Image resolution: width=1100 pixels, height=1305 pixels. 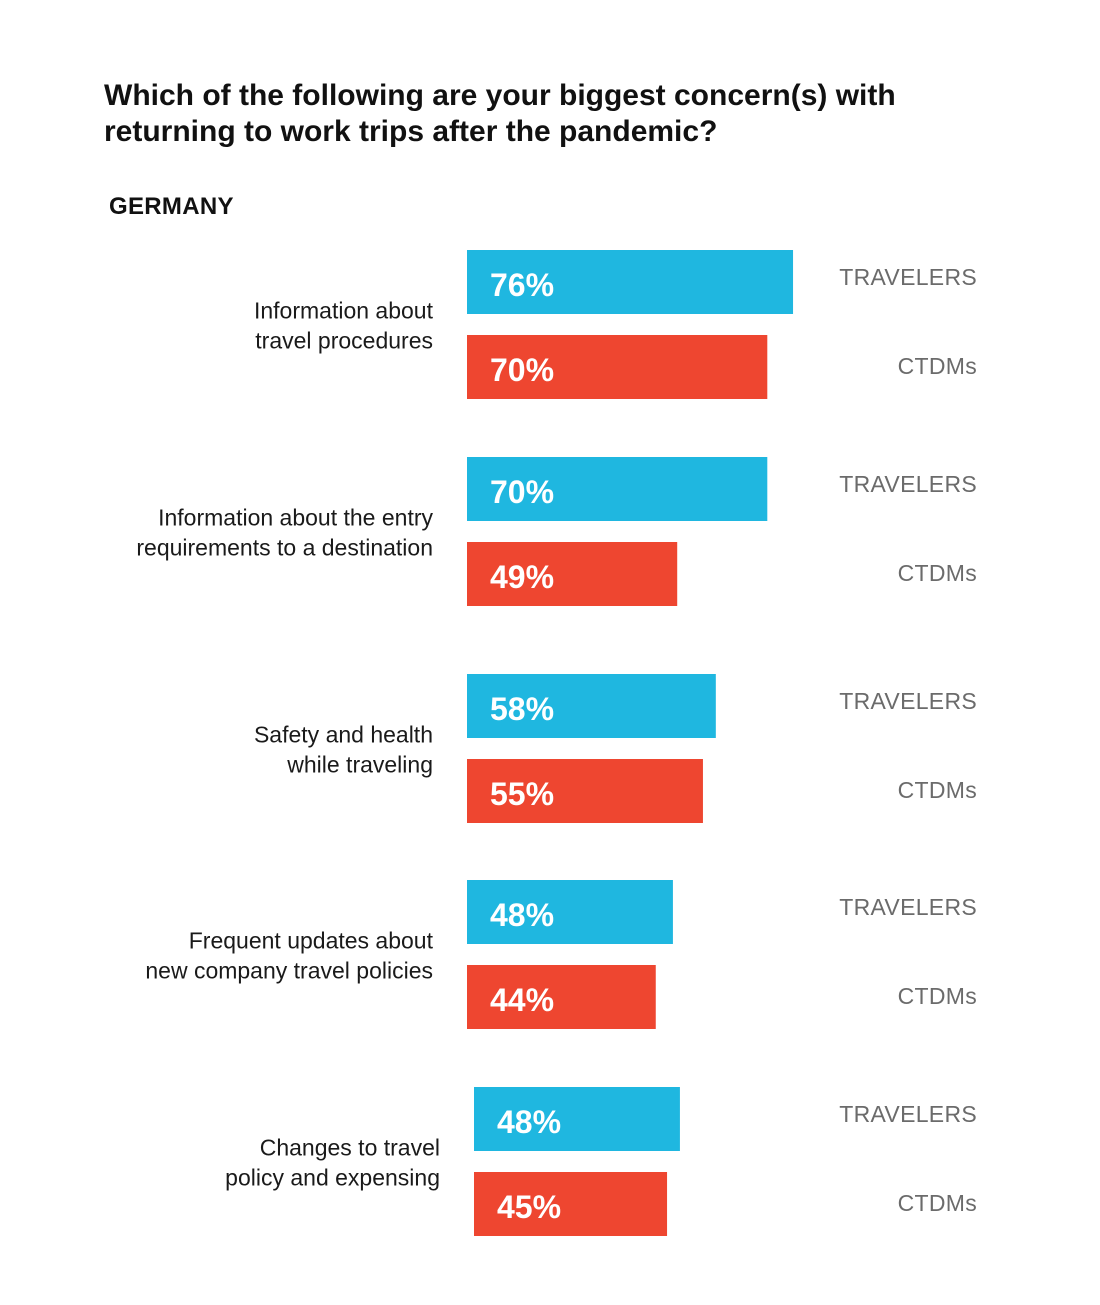 What do you see at coordinates (284, 548) in the screenshot?
I see `category-label-line: requirements to a destination` at bounding box center [284, 548].